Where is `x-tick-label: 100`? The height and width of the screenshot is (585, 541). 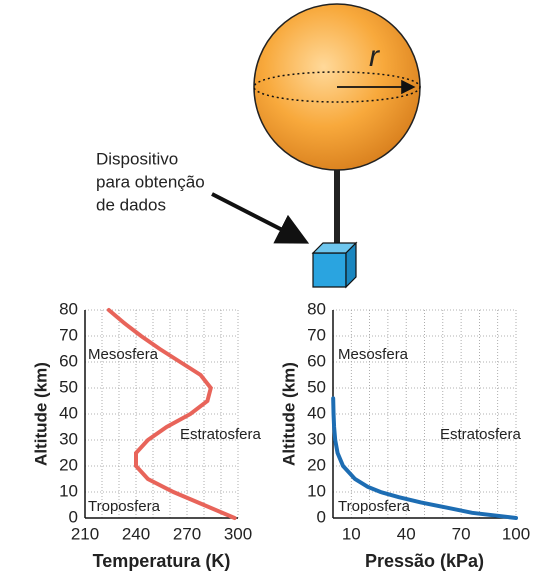 x-tick-label: 100 is located at coordinates (516, 533).